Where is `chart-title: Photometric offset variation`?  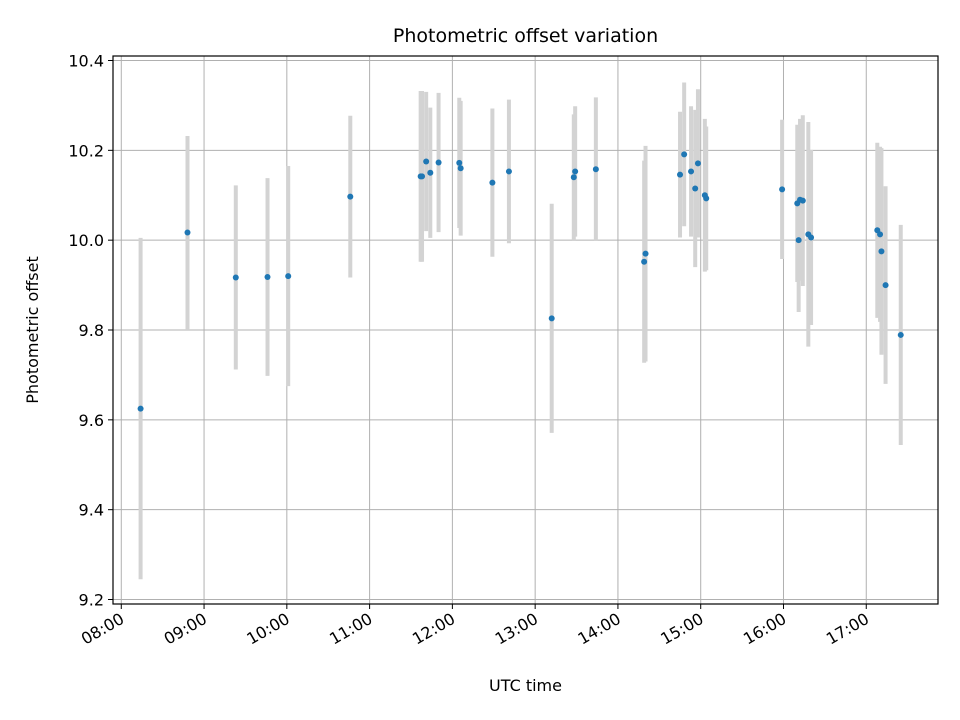
chart-title: Photometric offset variation is located at coordinates (525, 36).